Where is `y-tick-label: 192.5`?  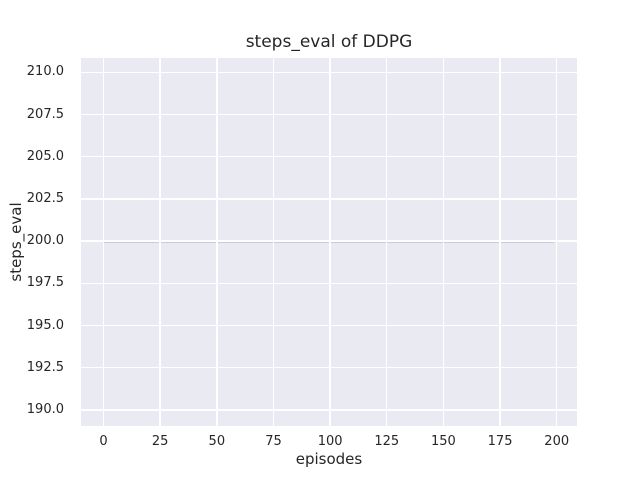
y-tick-label: 192.5 is located at coordinates (45, 367).